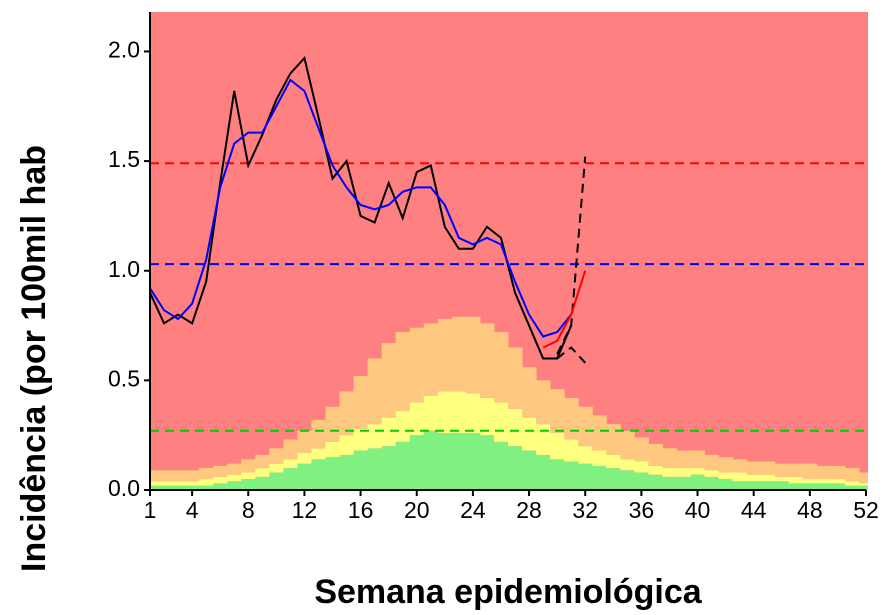 This screenshot has width=886, height=615. Describe the element at coordinates (866, 510) in the screenshot. I see `x-tick-label: 52` at that location.